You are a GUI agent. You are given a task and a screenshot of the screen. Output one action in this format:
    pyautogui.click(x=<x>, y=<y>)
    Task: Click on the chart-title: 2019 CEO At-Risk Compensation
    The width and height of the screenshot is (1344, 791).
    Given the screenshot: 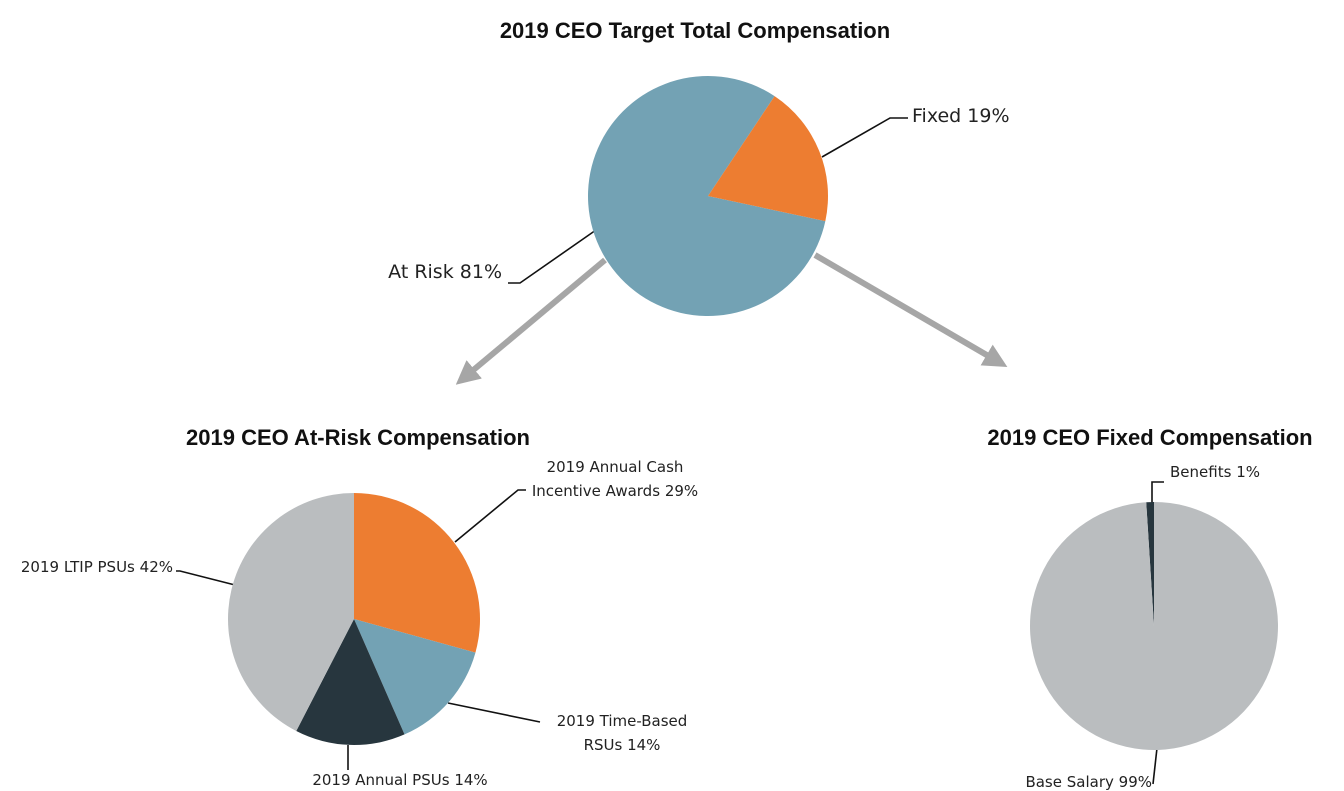 What is the action you would take?
    pyautogui.click(x=358, y=437)
    